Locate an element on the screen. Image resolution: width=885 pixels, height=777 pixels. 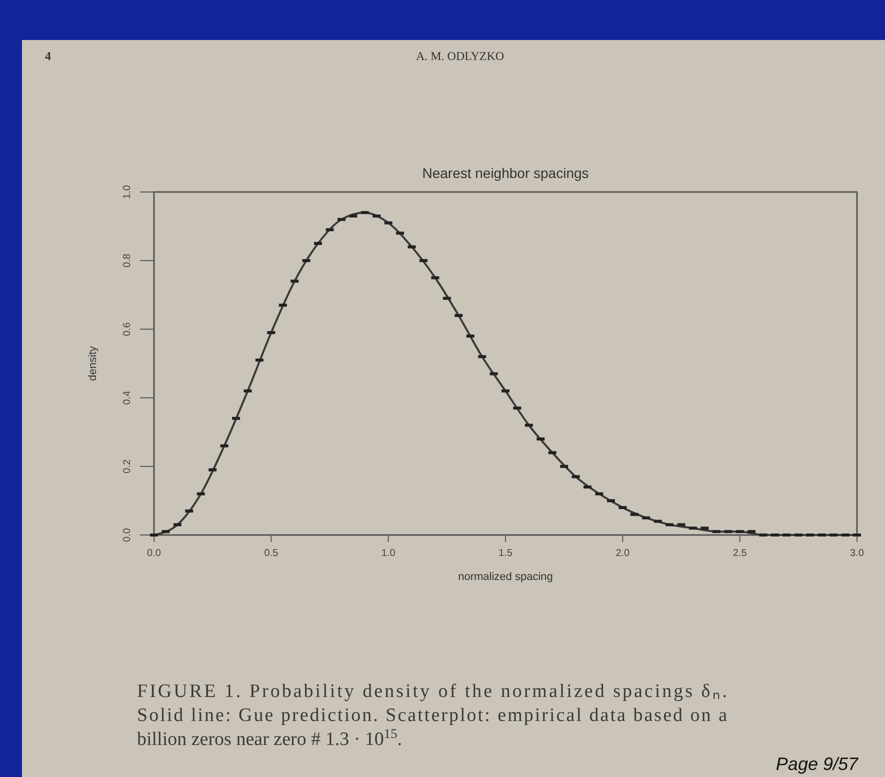
text: Page 9/57 is located at coordinates (817, 764).